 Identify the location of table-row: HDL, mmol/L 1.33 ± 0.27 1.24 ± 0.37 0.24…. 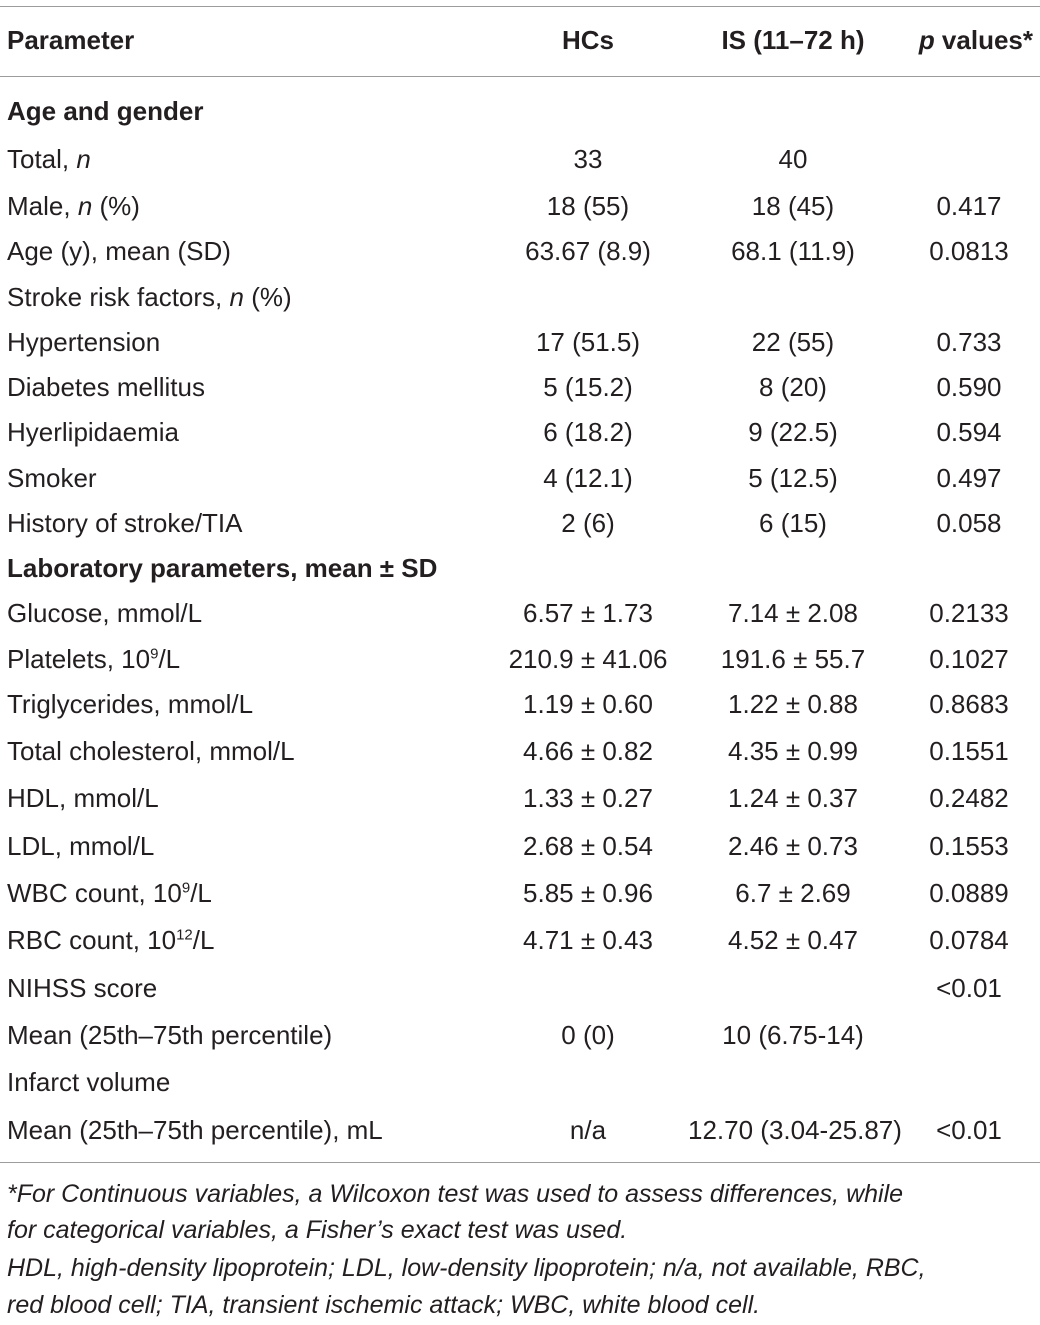
(520, 798).